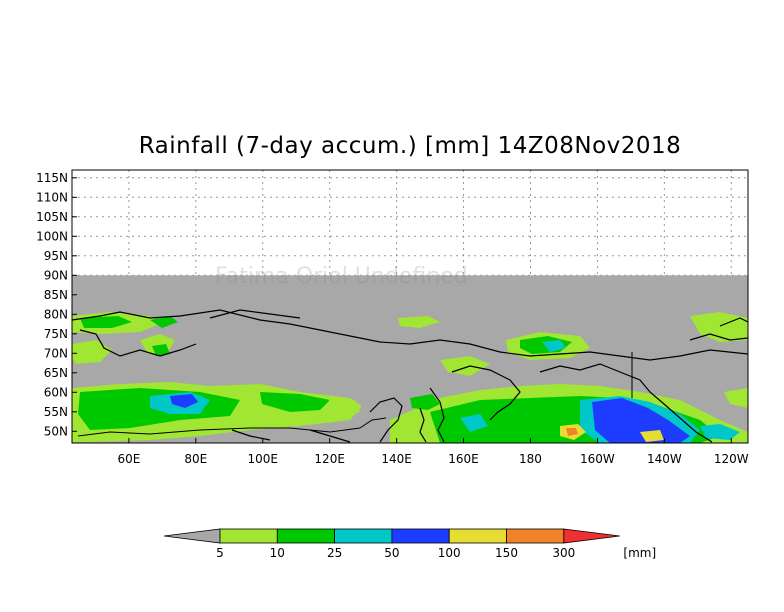 Image resolution: width=784 pixels, height=612 pixels. Describe the element at coordinates (56, 314) in the screenshot. I see `y-tick-label: 80N` at that location.